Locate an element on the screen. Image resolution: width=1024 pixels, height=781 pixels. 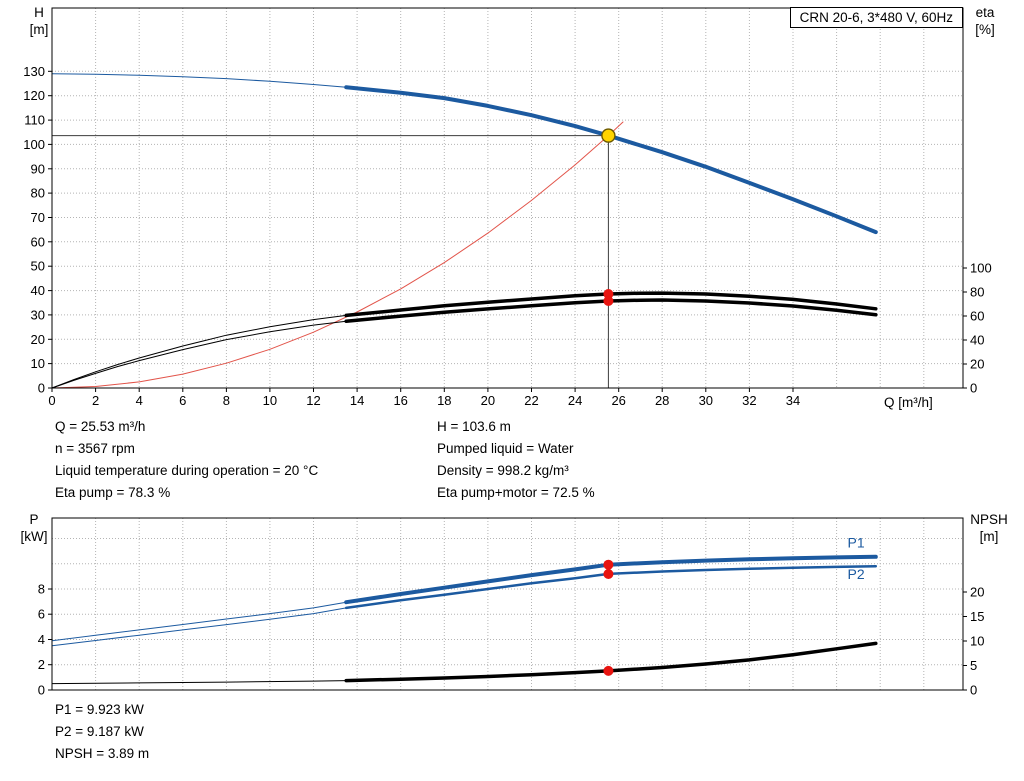
p2-duty-dot is located at coordinates (608, 574).